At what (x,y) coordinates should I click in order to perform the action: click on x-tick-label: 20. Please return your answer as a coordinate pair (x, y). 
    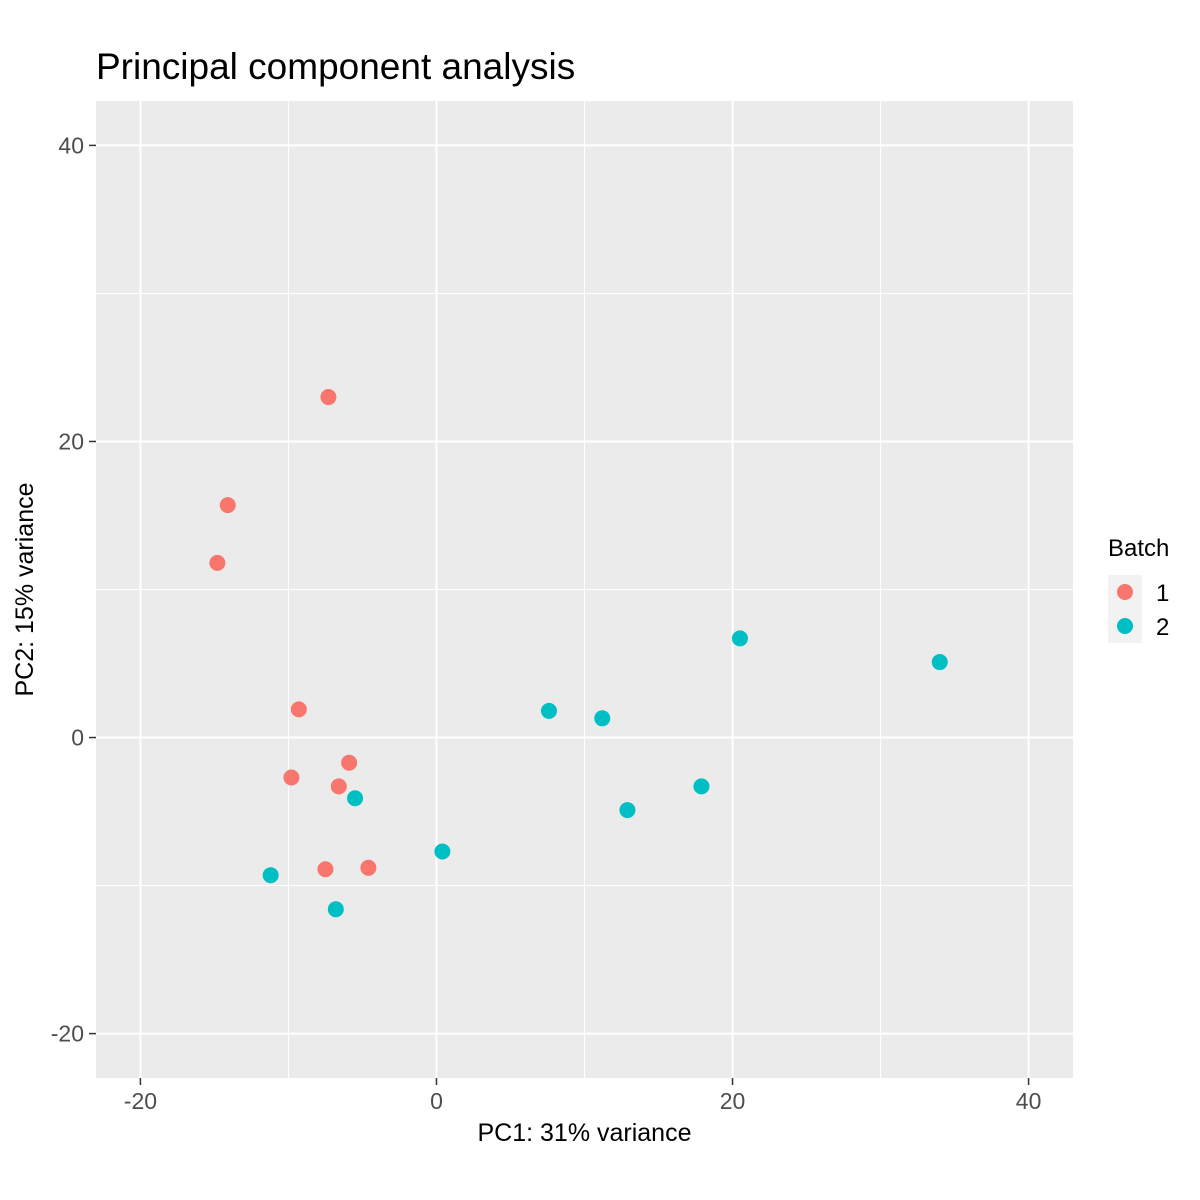
    Looking at the image, I should click on (733, 1101).